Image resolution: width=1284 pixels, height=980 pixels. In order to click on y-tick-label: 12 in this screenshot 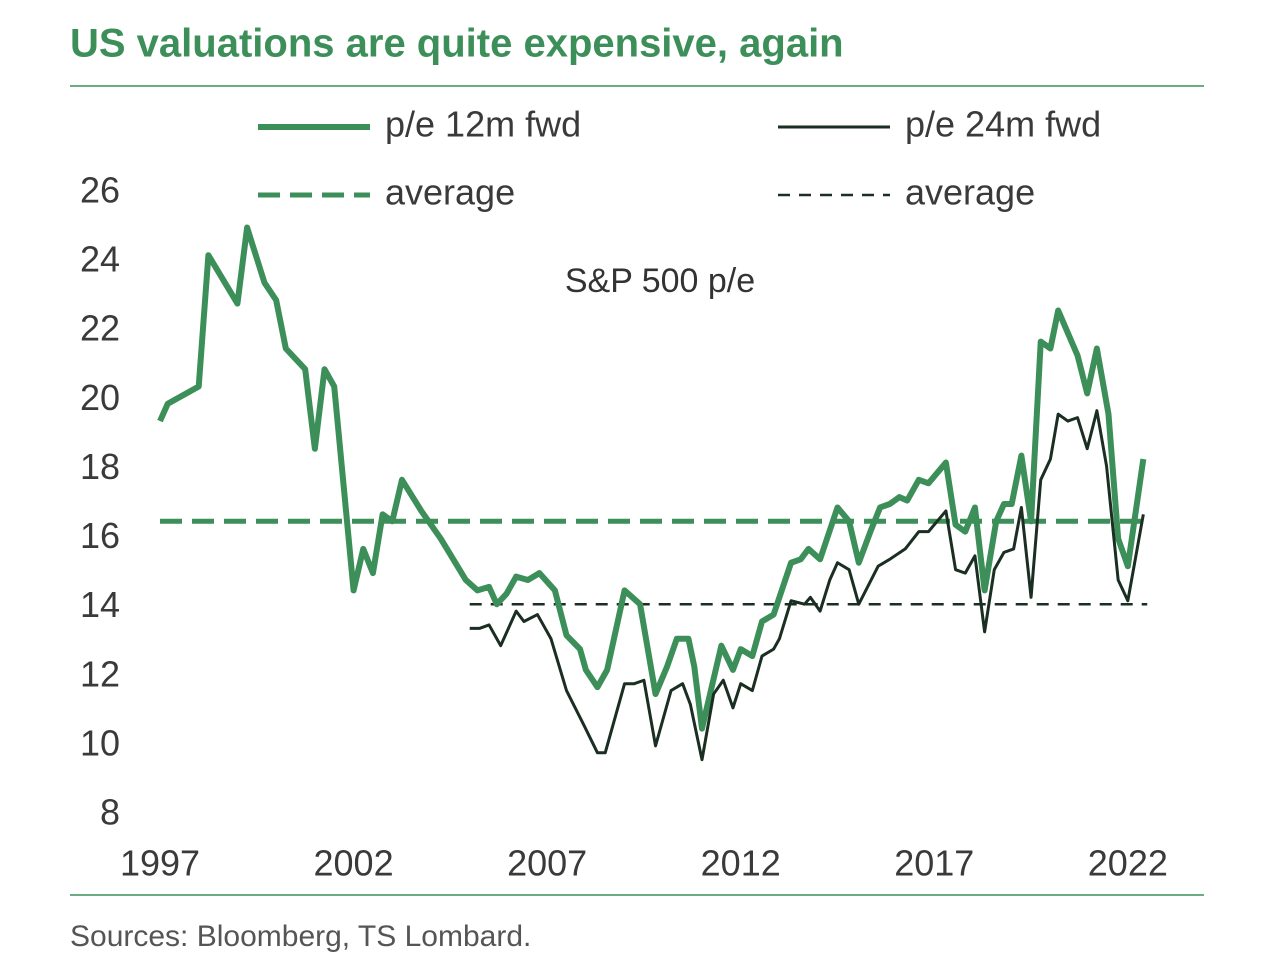, I will do `click(100, 673)`.